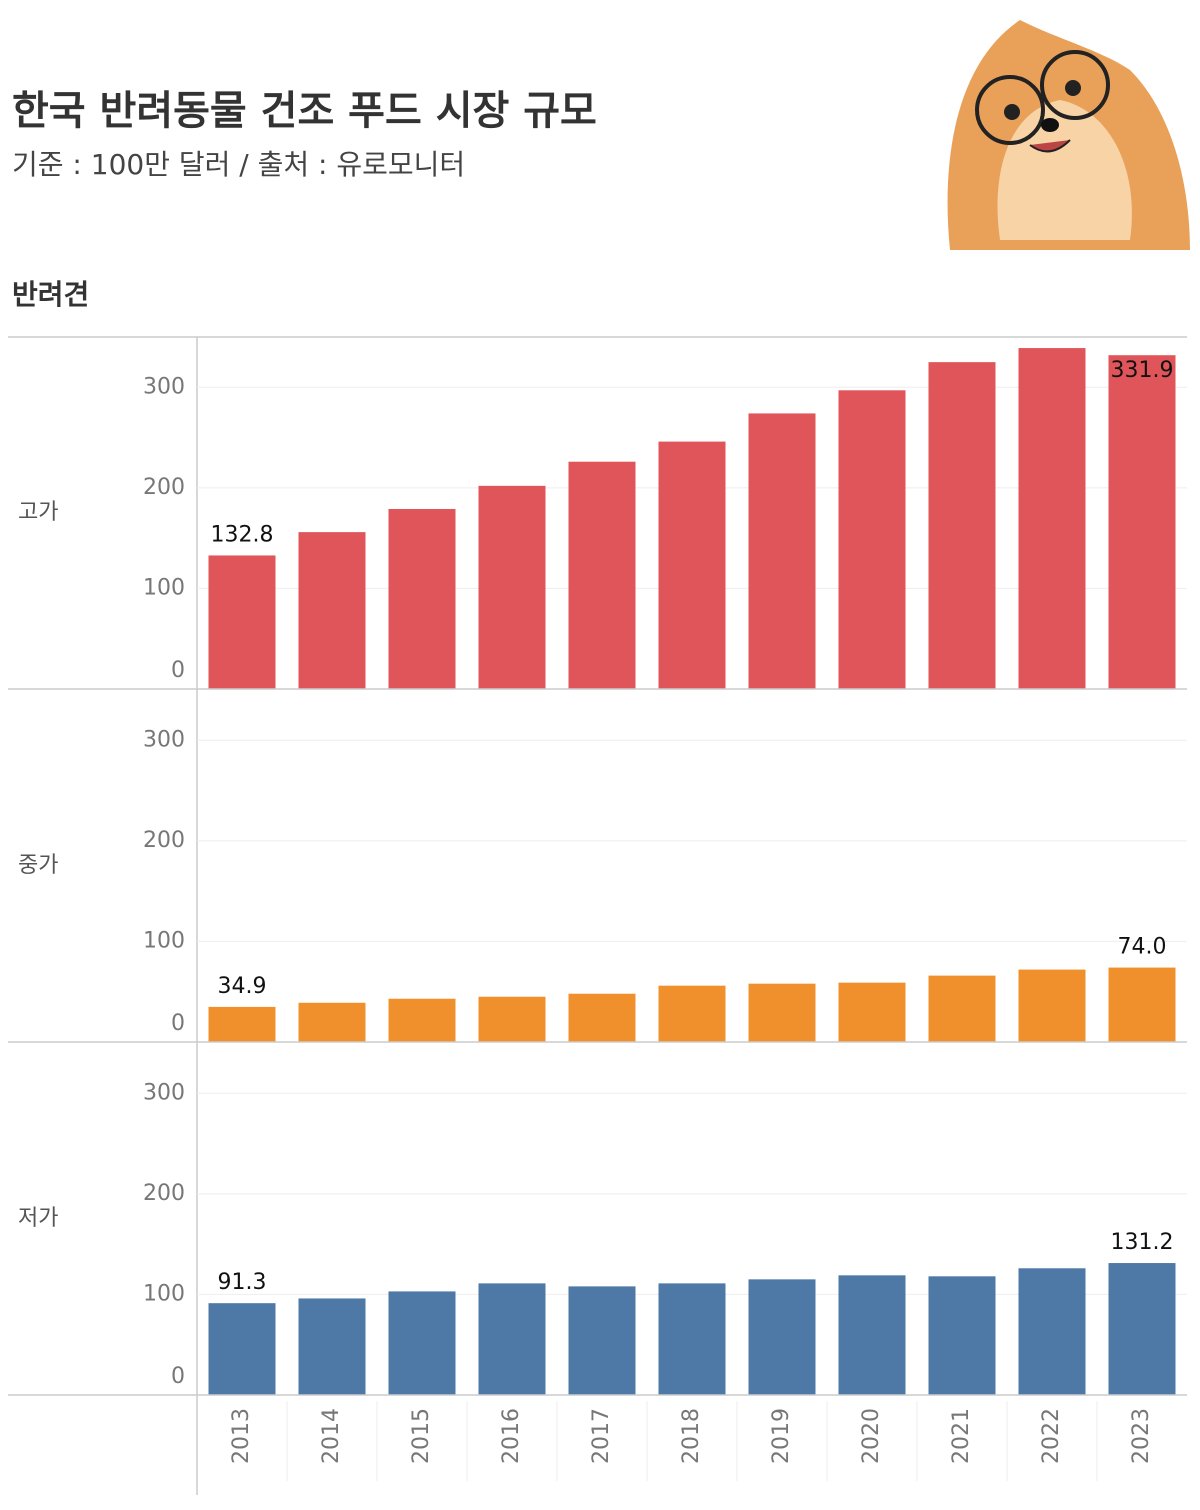 This screenshot has height=1510, width=1200. What do you see at coordinates (50, 294) in the screenshot?
I see `section-label: 반려견` at bounding box center [50, 294].